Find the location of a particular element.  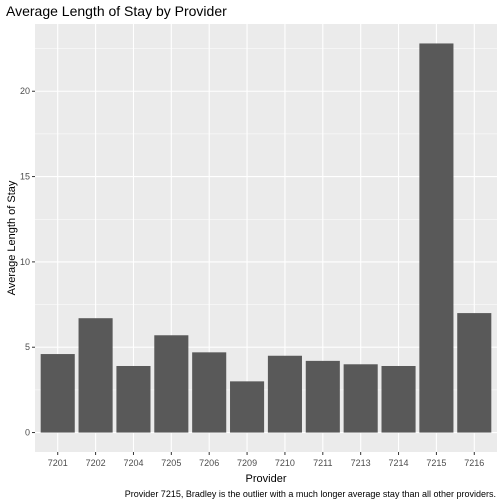

x-axis-title: Provider is located at coordinates (266, 479).